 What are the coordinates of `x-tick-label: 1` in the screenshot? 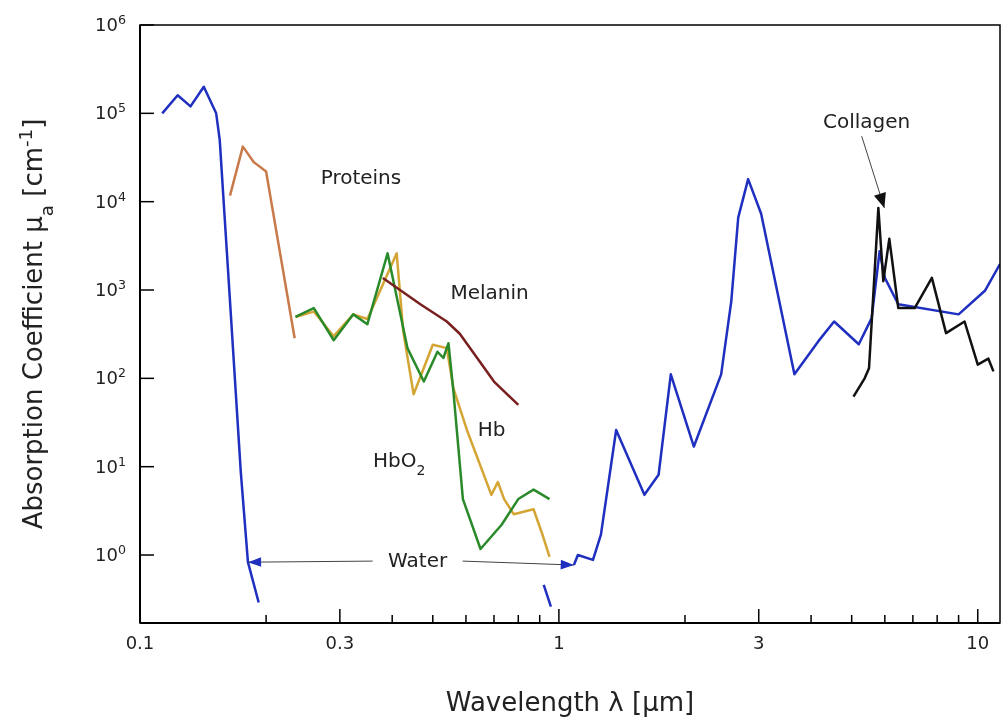 It's located at (559, 642).